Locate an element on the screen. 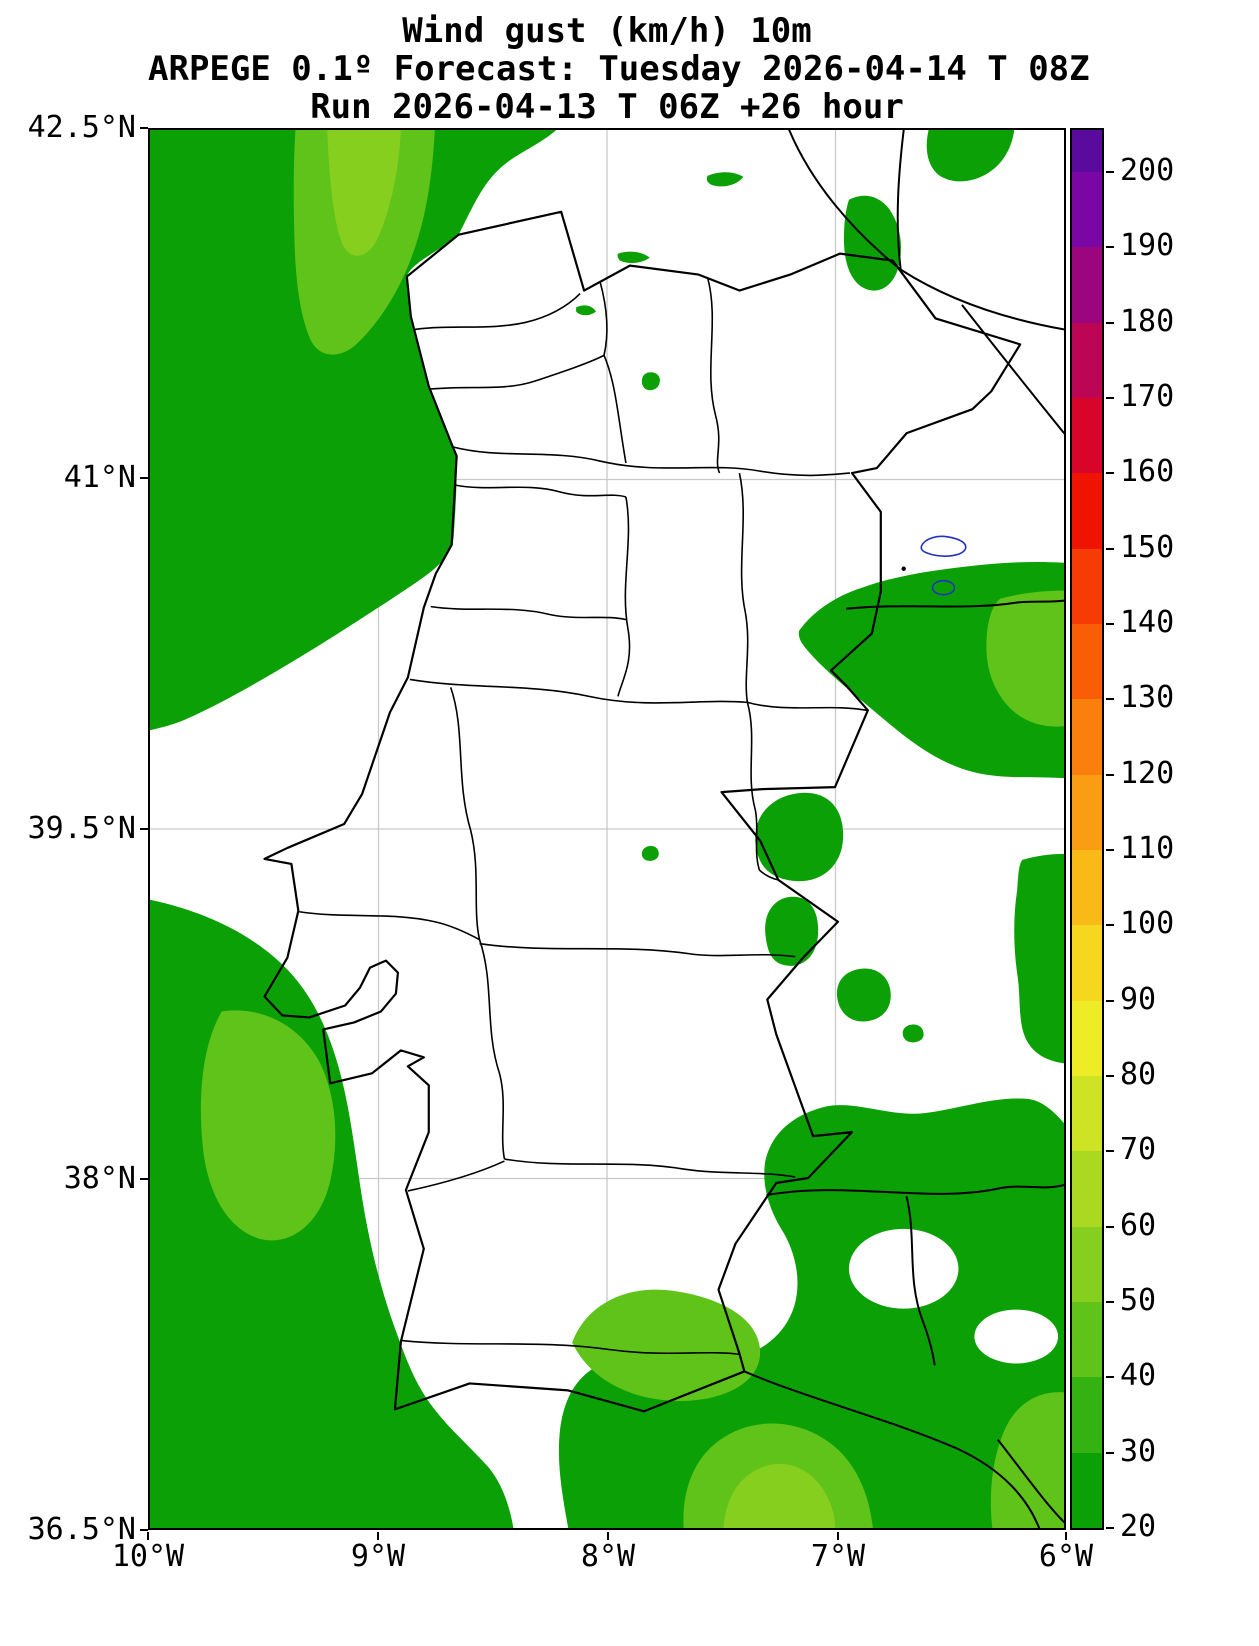 The width and height of the screenshot is (1259, 1646). colorbar-label-40: 40 is located at coordinates (1138, 1376).